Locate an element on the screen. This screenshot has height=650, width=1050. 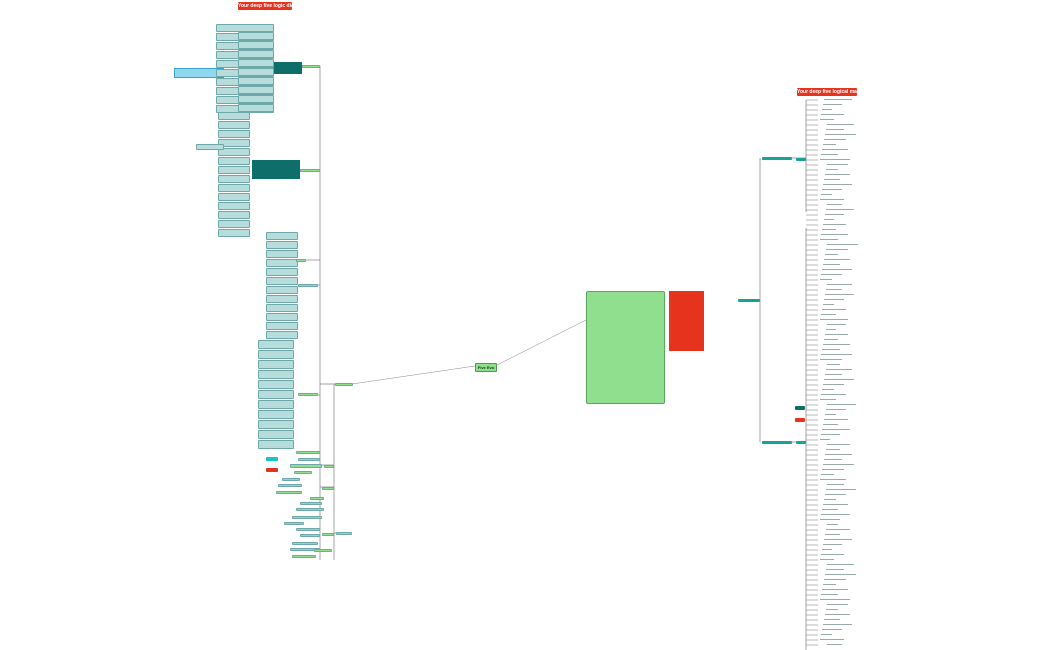
left-map-title-banner: Your deep five logic diafer is located at coordinates (269, 6).